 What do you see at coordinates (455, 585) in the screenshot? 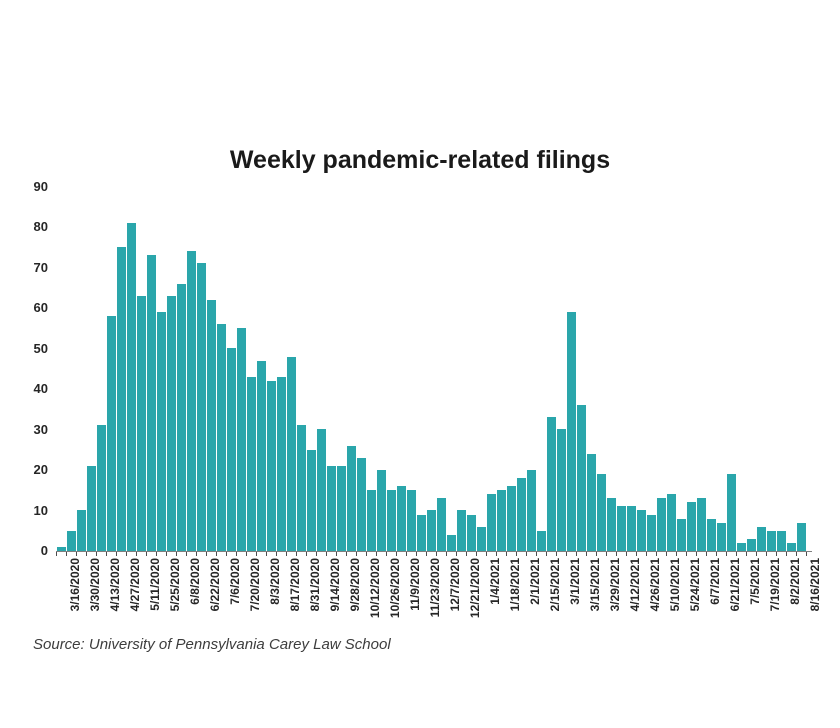
I see `x-axis-label: 12/7/2020` at bounding box center [455, 585].